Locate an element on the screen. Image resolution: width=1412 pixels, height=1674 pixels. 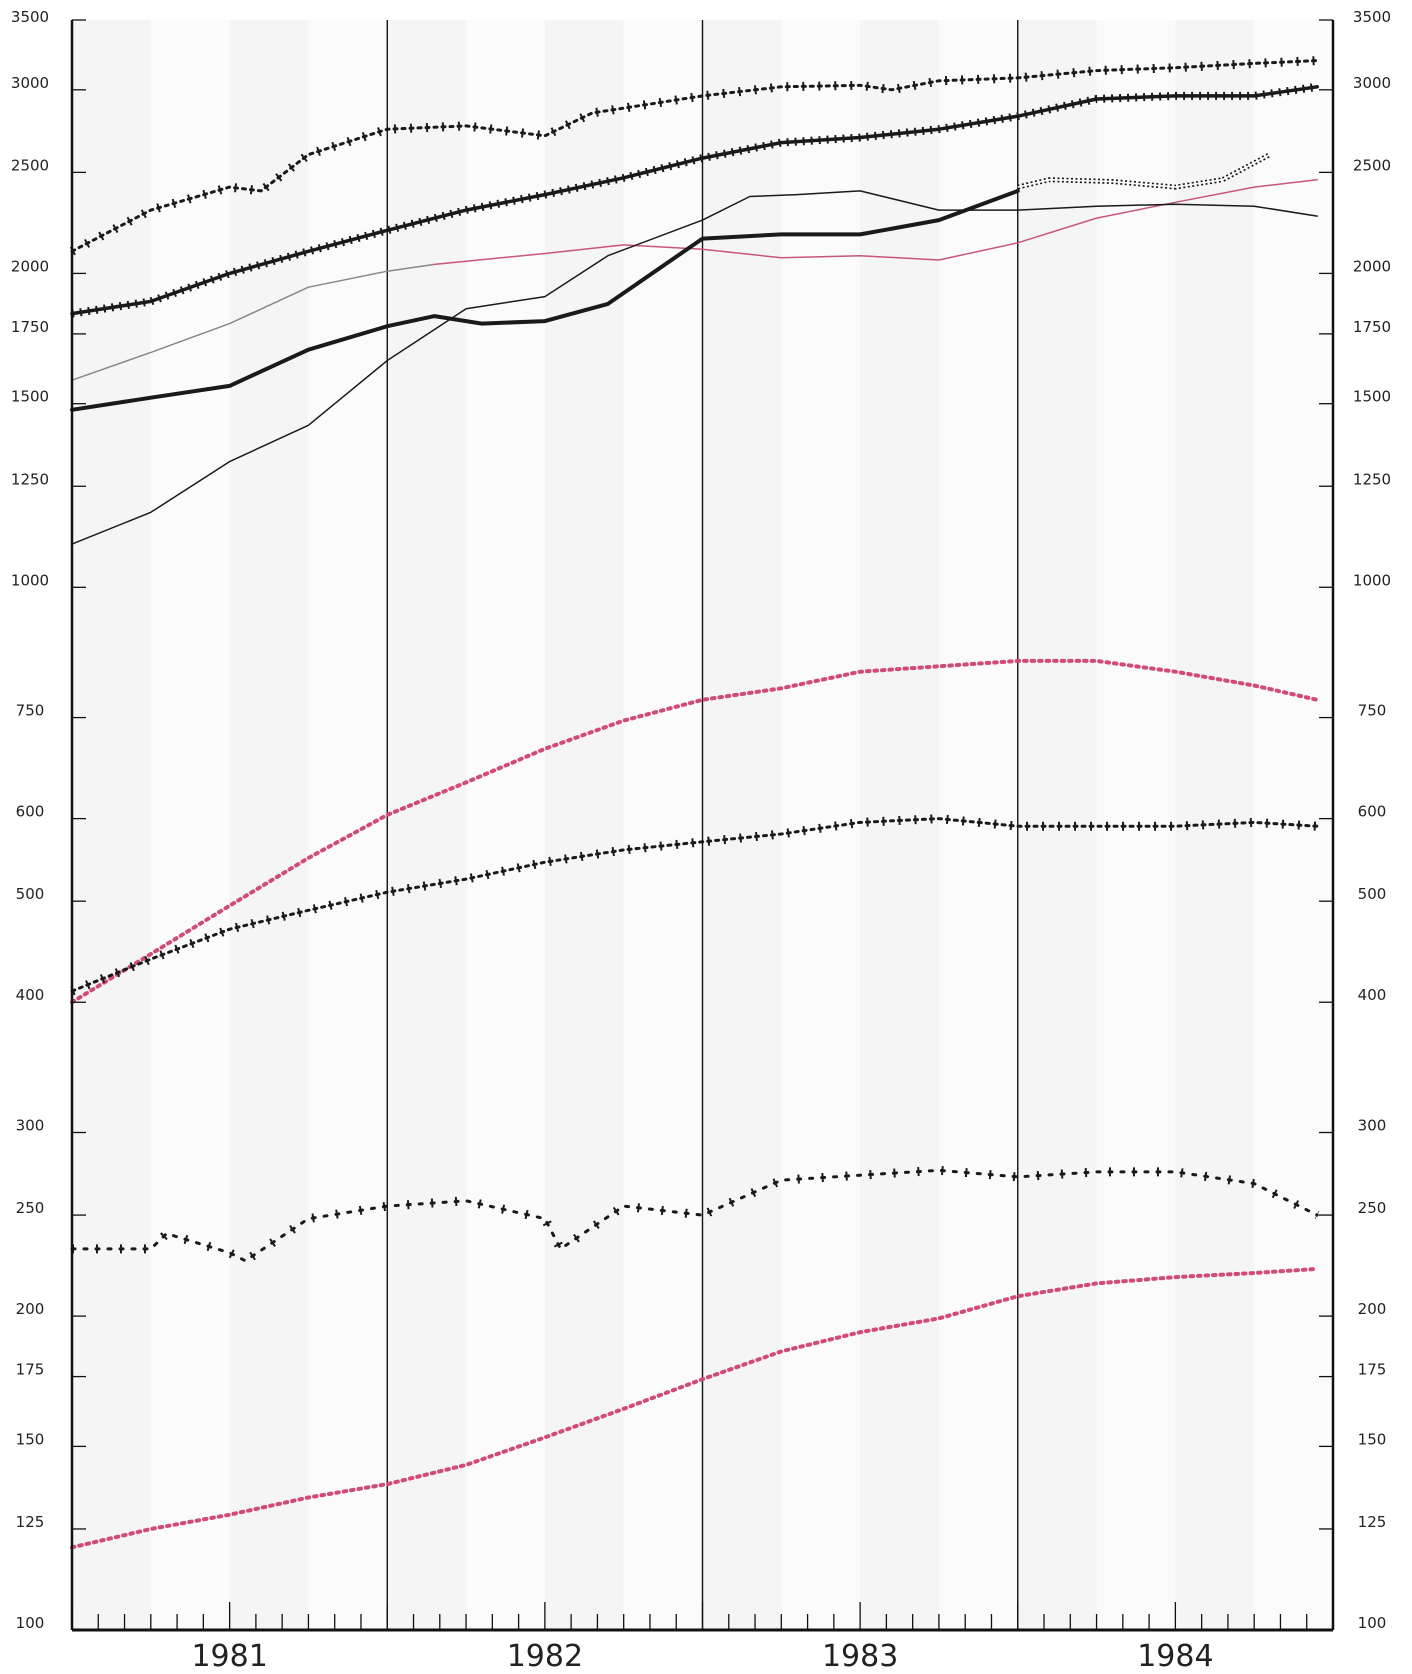
y-tick-label-left: 600 is located at coordinates (30, 812).